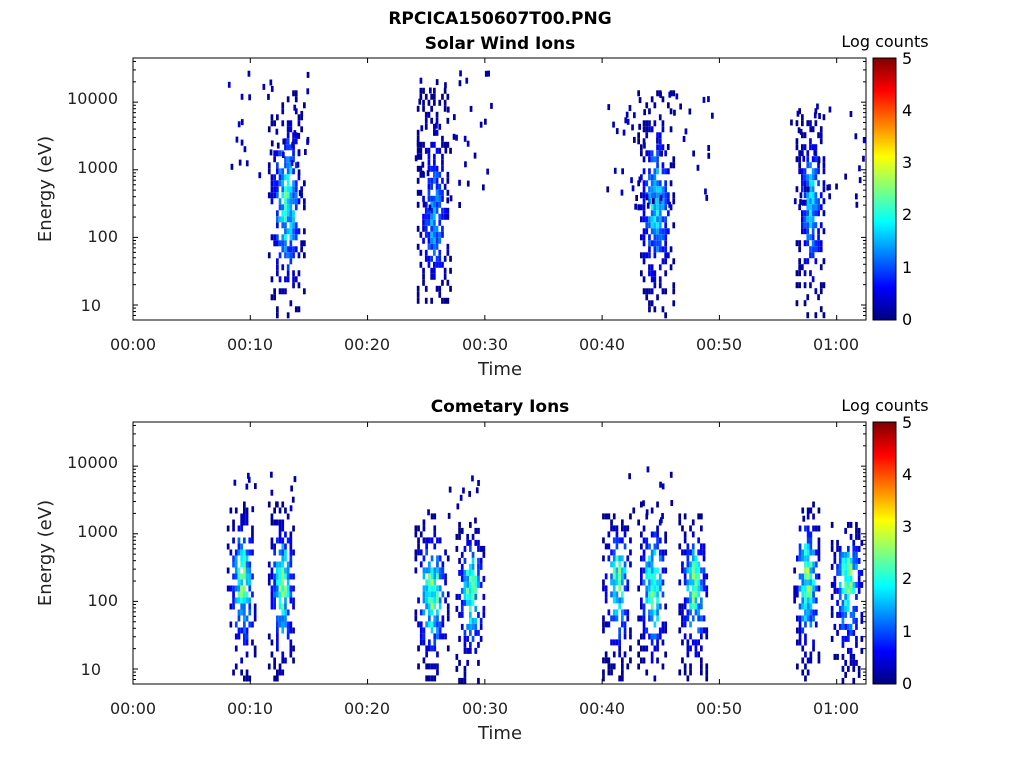 This screenshot has width=1024, height=768. What do you see at coordinates (884, 553) in the screenshot?
I see `colorbar-frame` at bounding box center [884, 553].